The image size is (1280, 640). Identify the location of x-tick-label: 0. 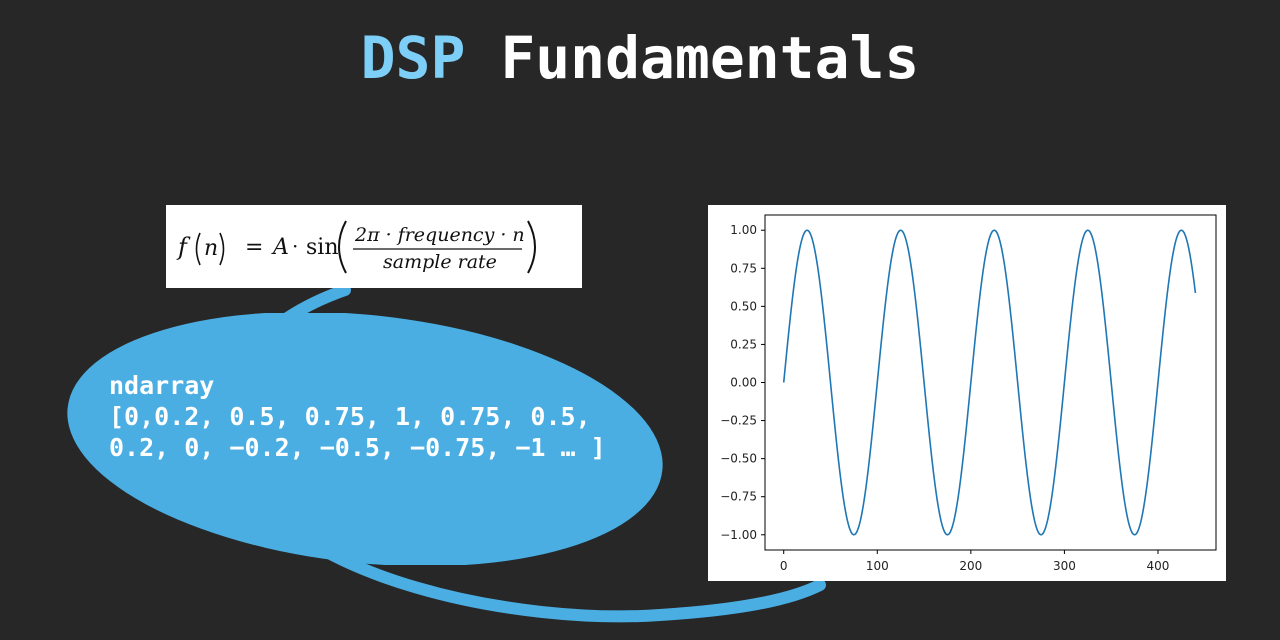
(784, 566).